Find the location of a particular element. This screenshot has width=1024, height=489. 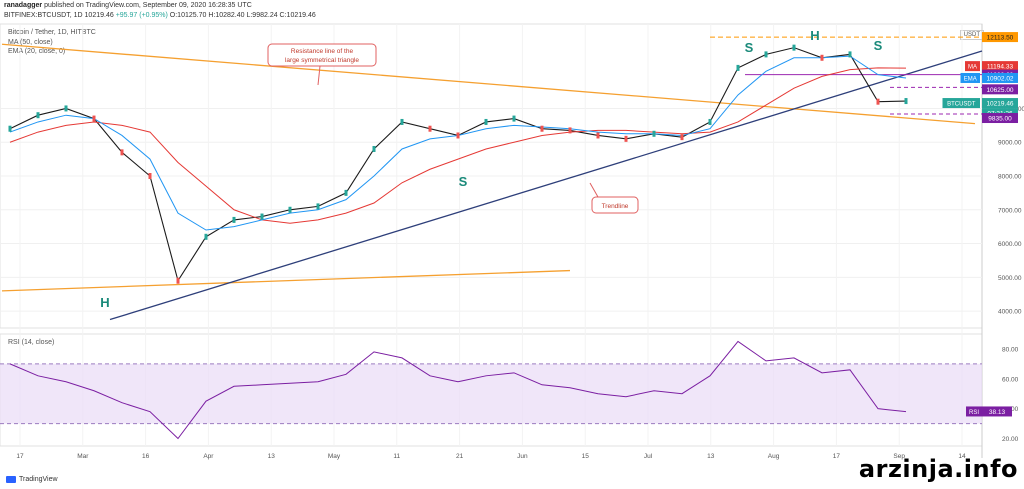

rsi-tag-value: 38.13 is located at coordinates (997, 412).